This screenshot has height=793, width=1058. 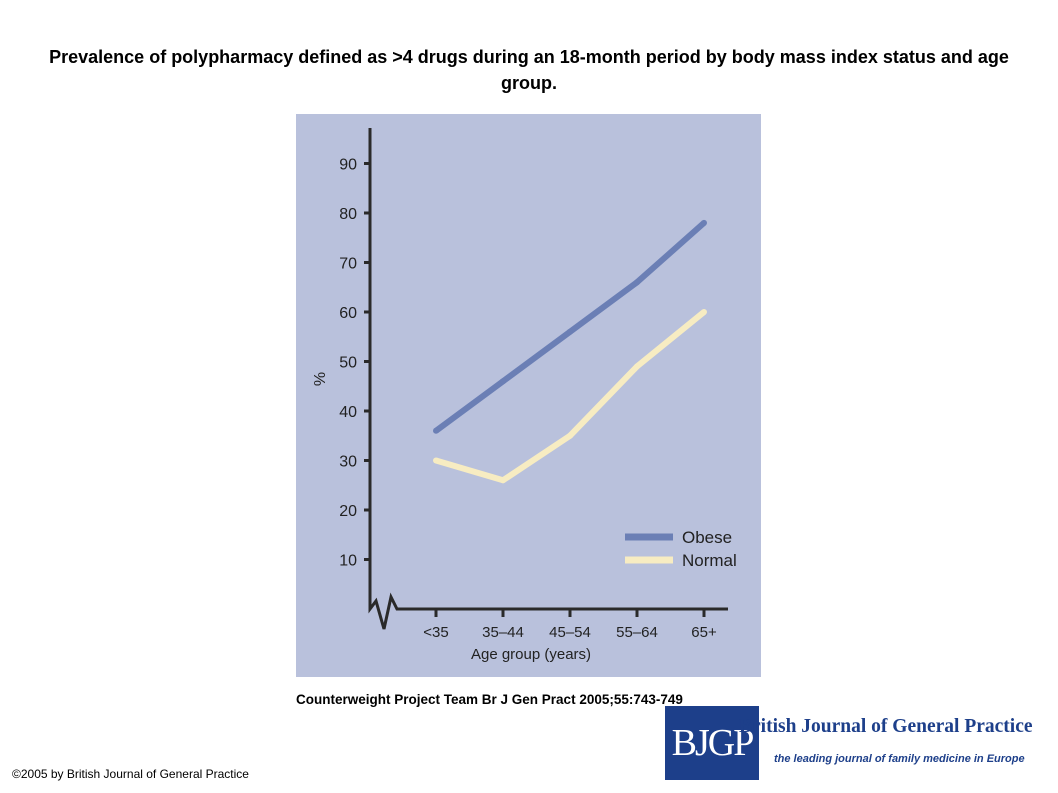 I want to click on x-tick-label: 45–54, so click(x=570, y=632).